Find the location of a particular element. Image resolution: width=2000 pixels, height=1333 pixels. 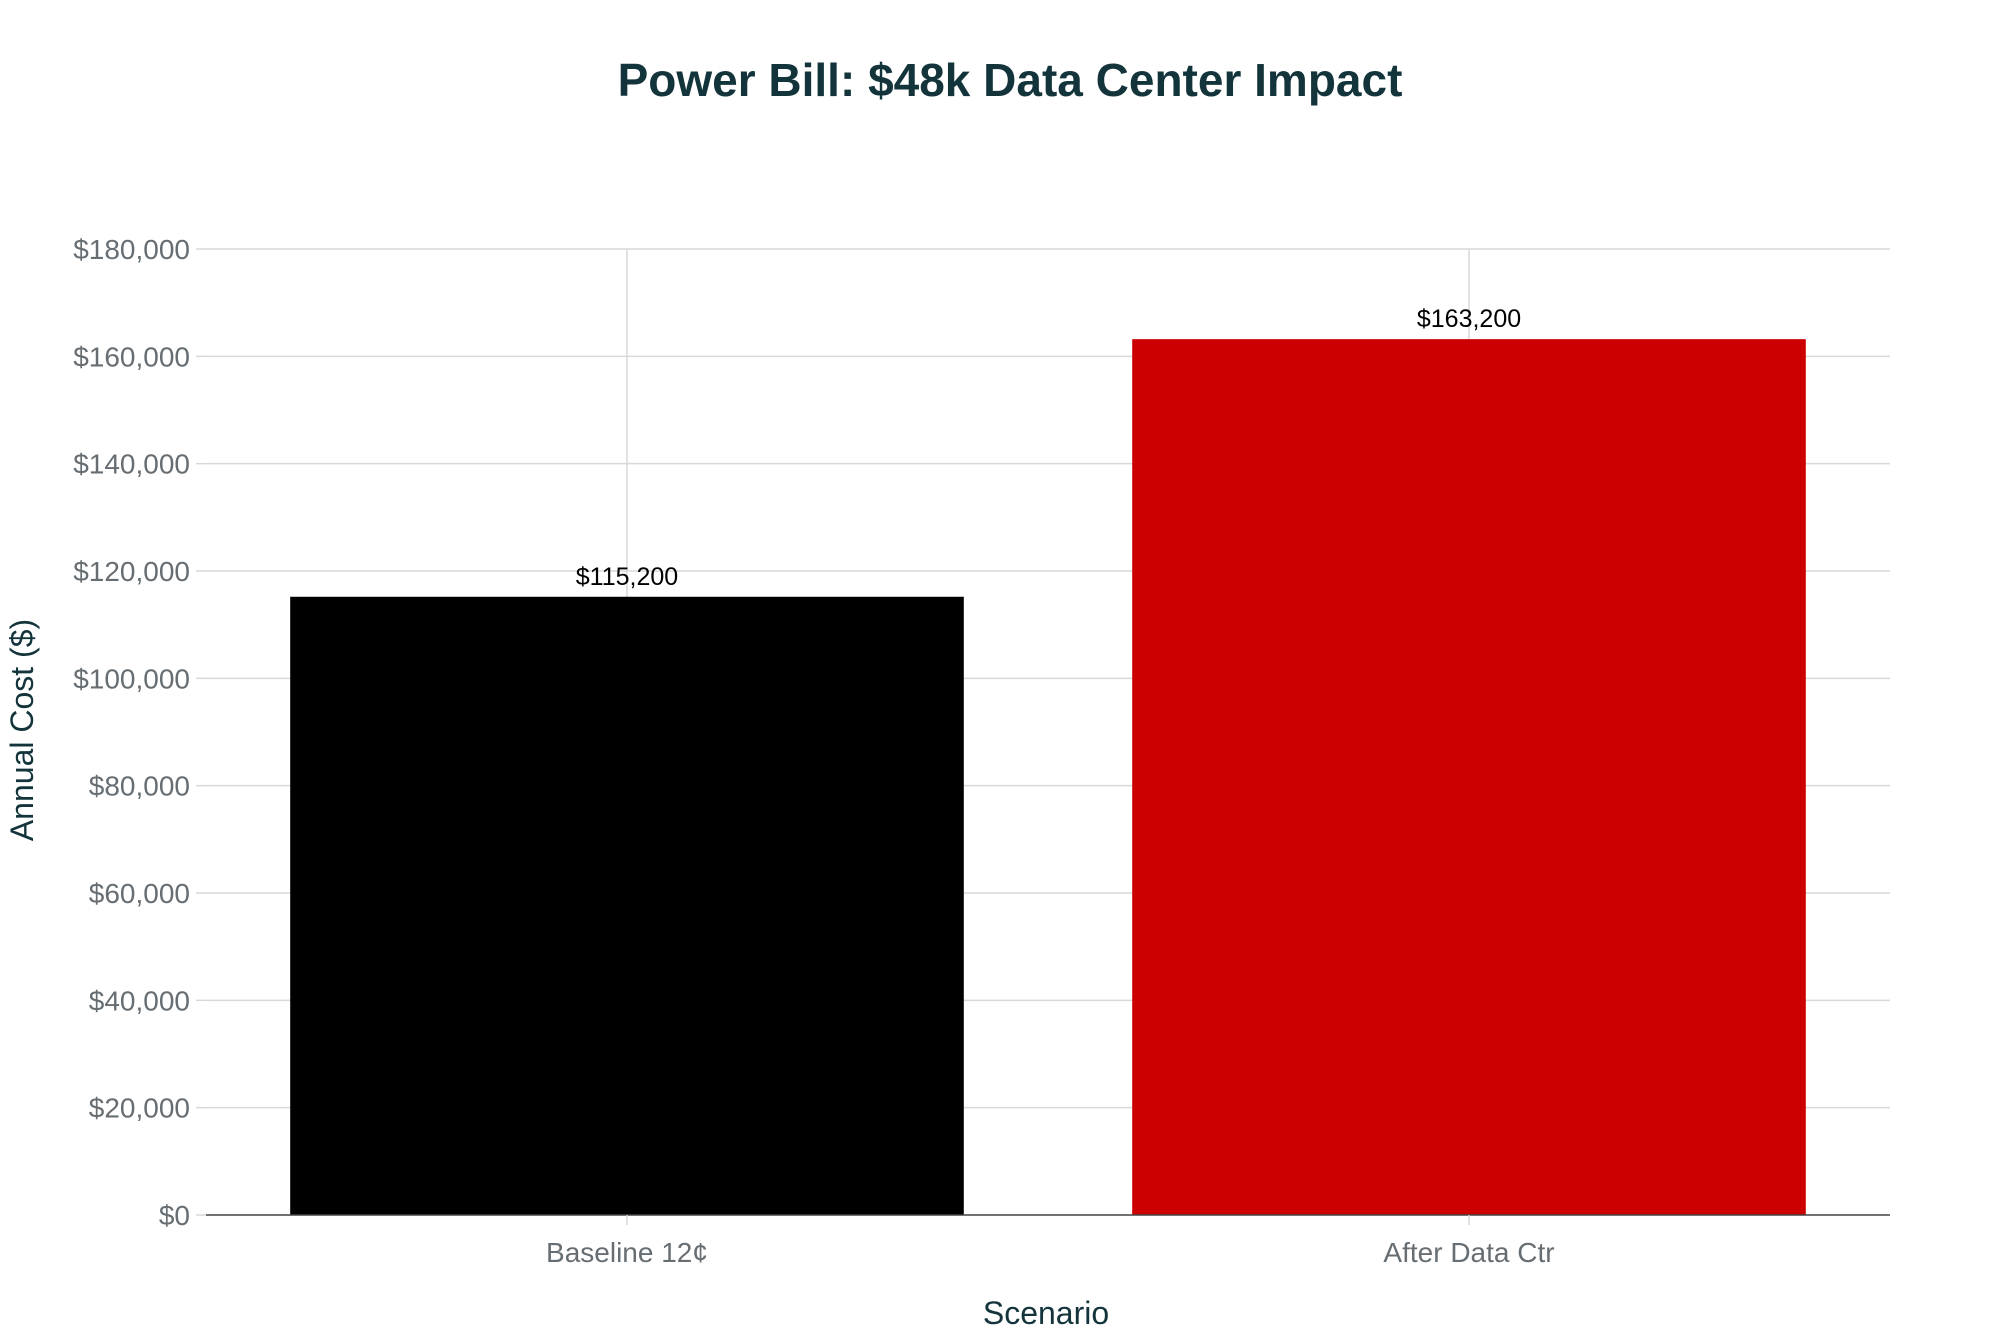

chart-title: Power Bill: $48k Data Center Impact is located at coordinates (1010, 80).